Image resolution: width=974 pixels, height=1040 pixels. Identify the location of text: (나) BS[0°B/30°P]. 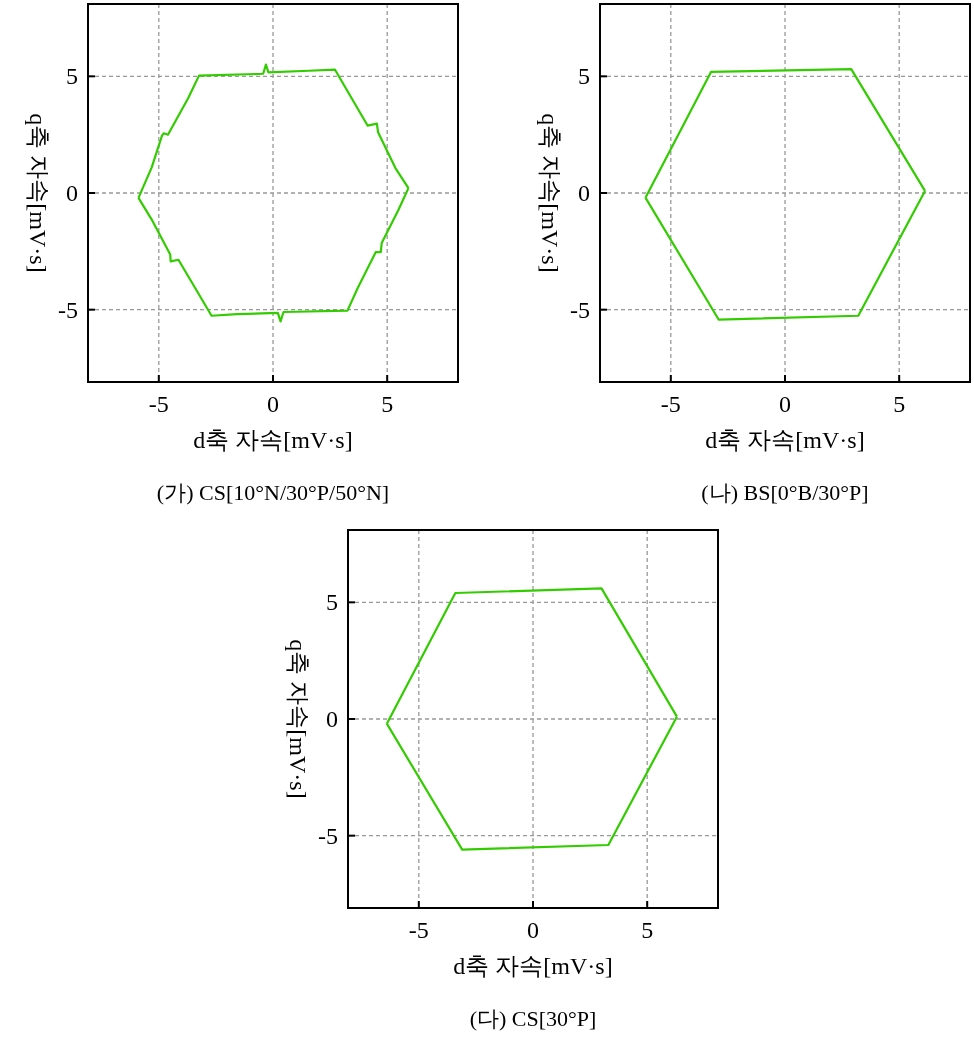
(785, 492).